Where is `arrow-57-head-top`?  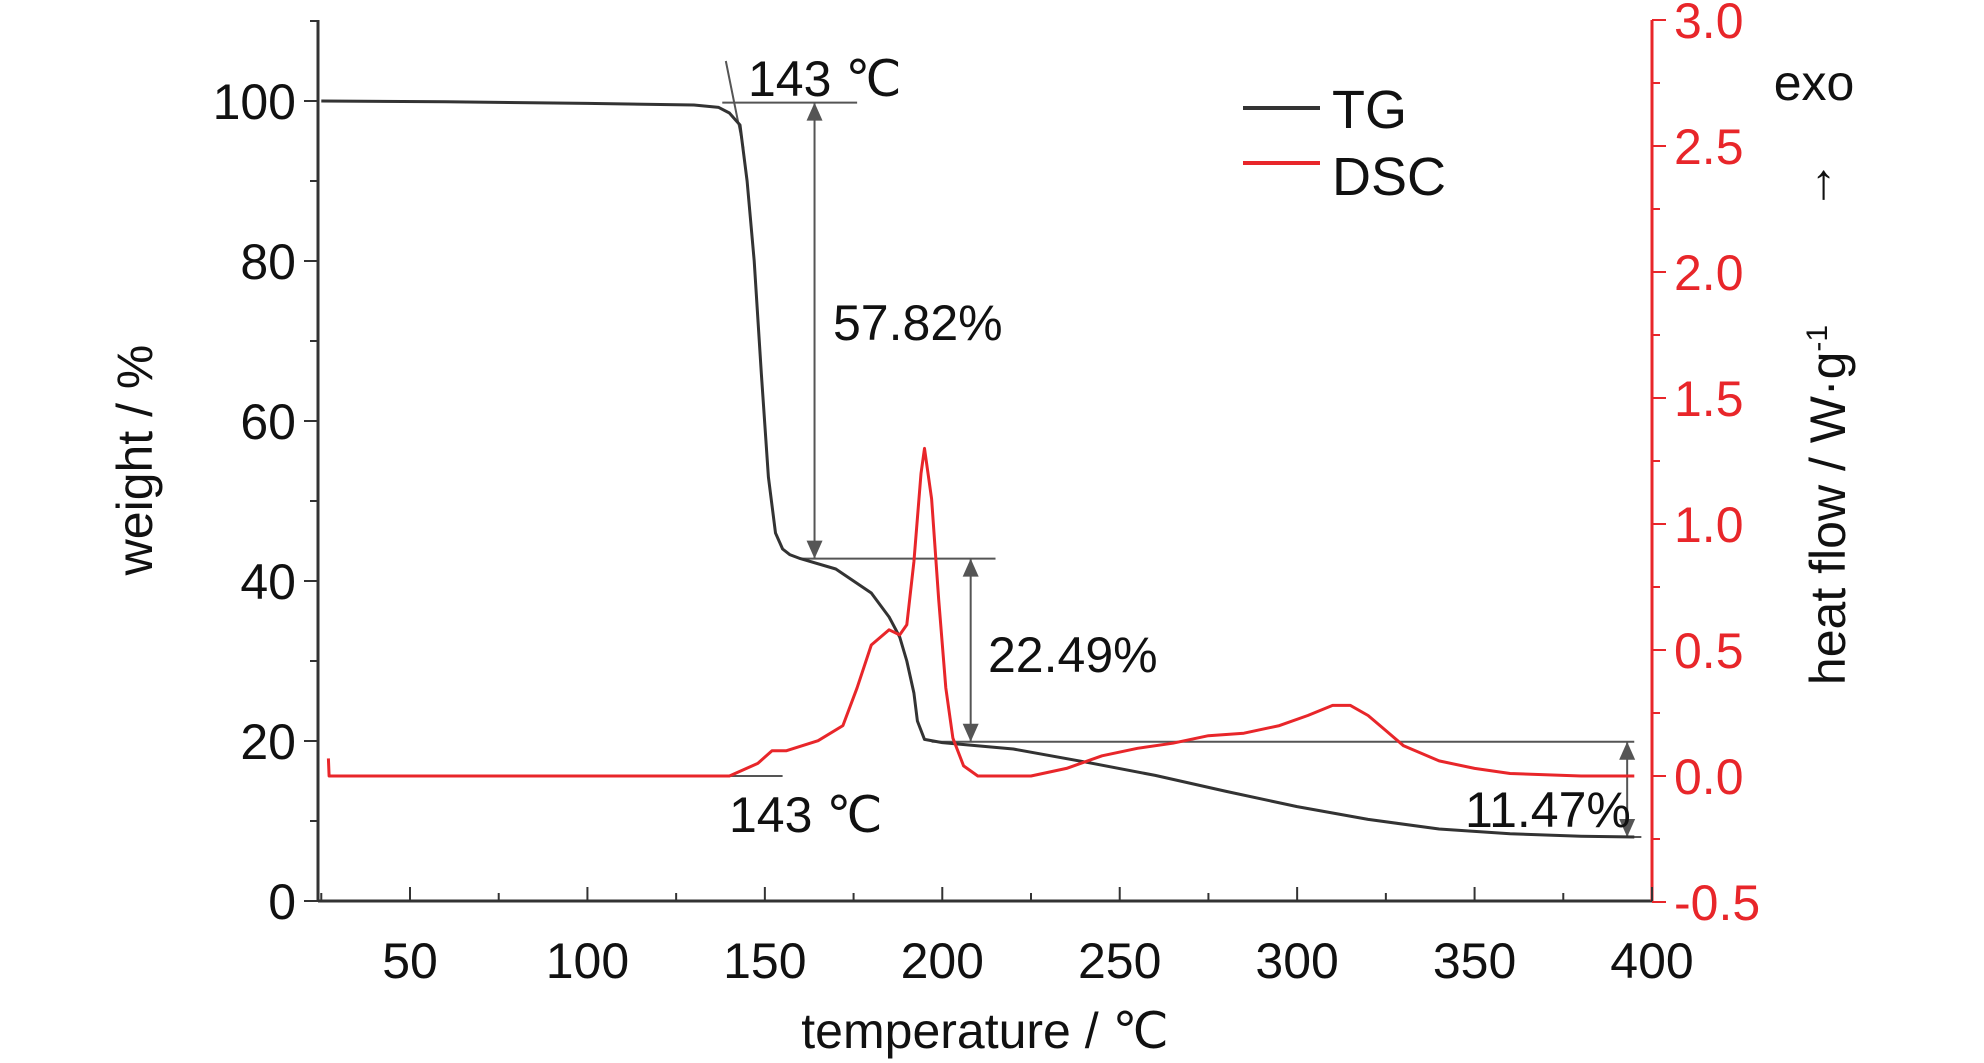 arrow-57-head-top is located at coordinates (814, 111).